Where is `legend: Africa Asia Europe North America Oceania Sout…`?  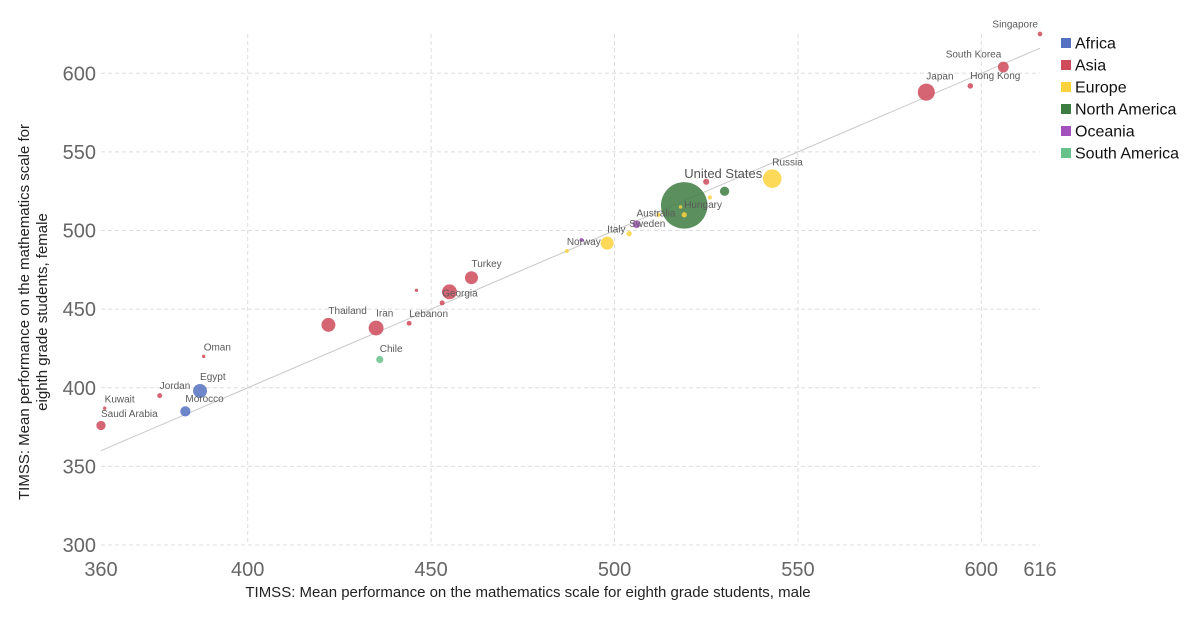
legend: Africa Asia Europe North America Oceania Sout… is located at coordinates (1120, 99).